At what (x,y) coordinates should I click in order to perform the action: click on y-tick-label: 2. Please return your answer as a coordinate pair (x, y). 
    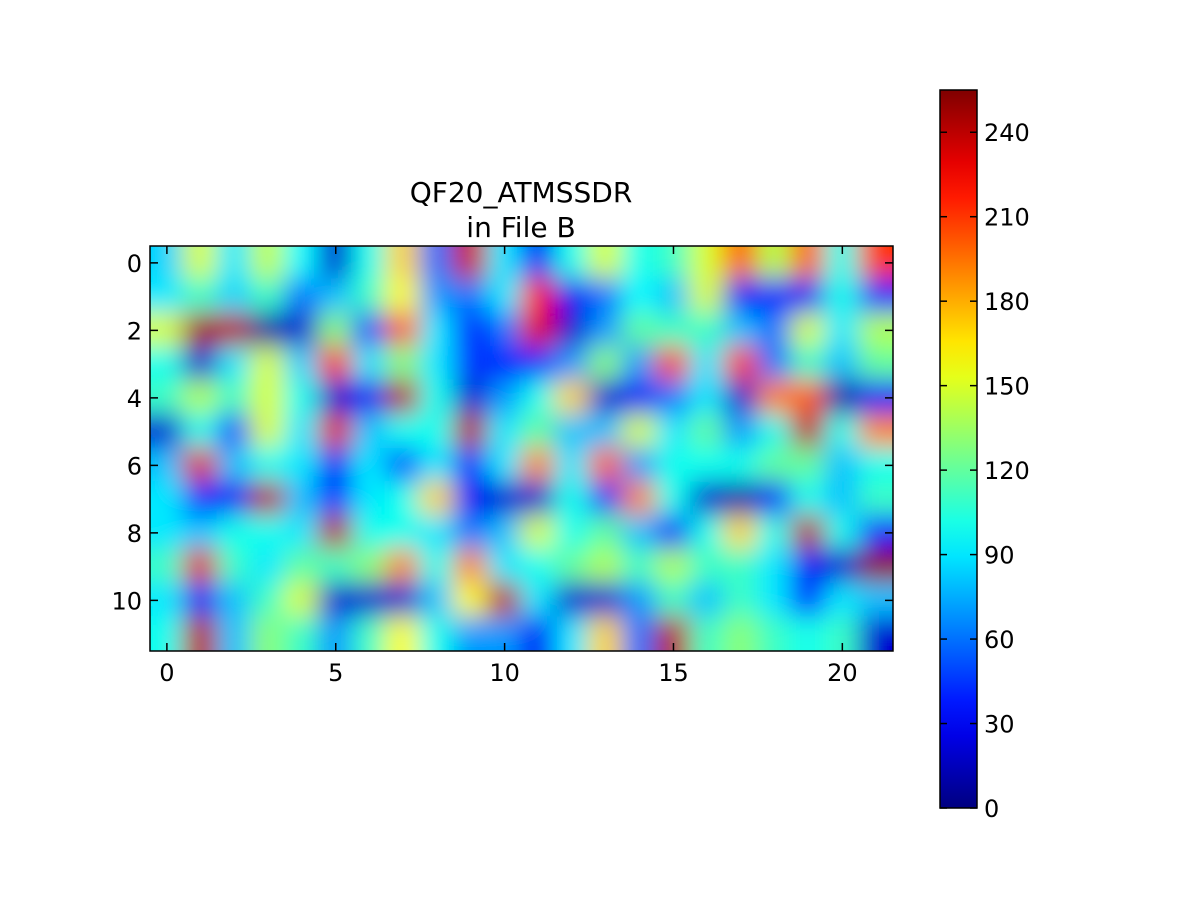
    Looking at the image, I should click on (134, 331).